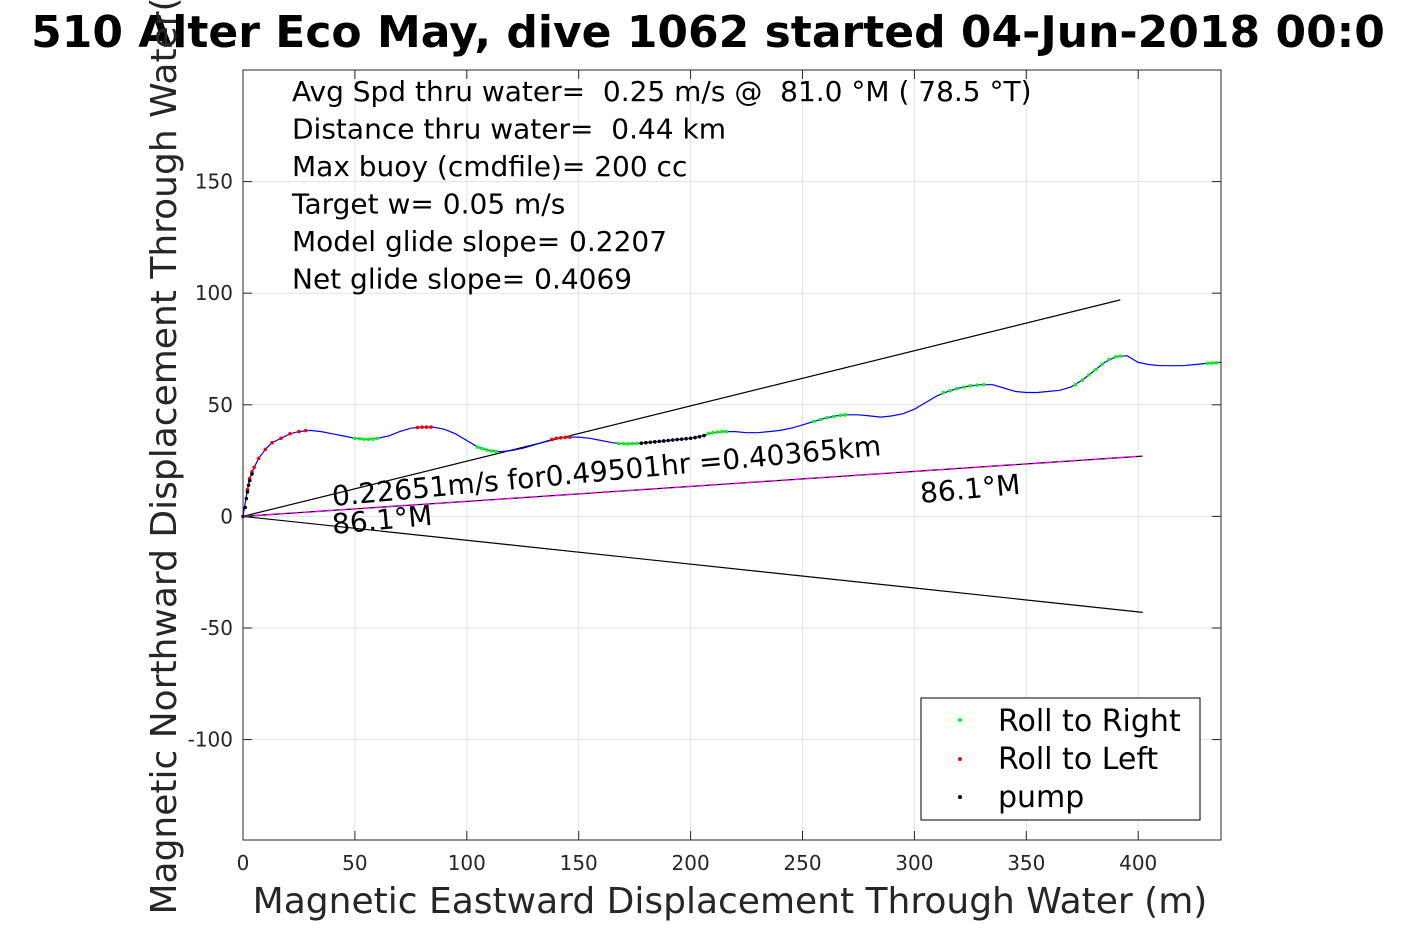 Image resolution: width=1417 pixels, height=949 pixels. What do you see at coordinates (467, 863) in the screenshot?
I see `x-tick-label: 100` at bounding box center [467, 863].